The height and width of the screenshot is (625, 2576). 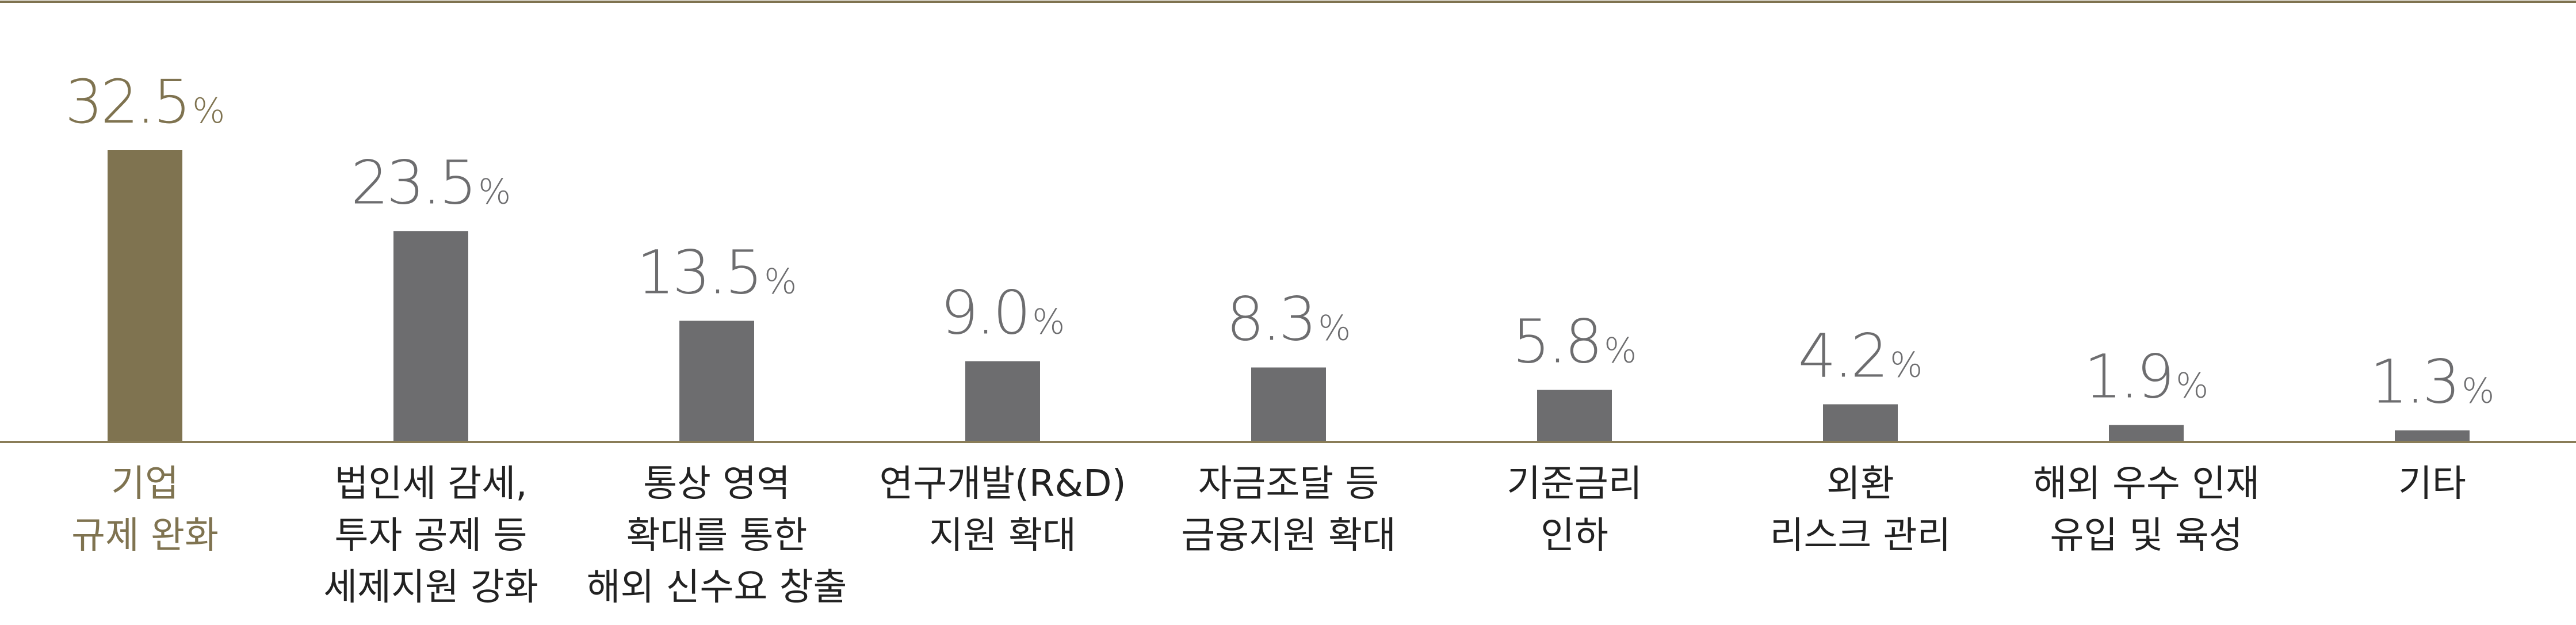 I want to click on value-label-8: 1.3%, so click(x=2432, y=382).